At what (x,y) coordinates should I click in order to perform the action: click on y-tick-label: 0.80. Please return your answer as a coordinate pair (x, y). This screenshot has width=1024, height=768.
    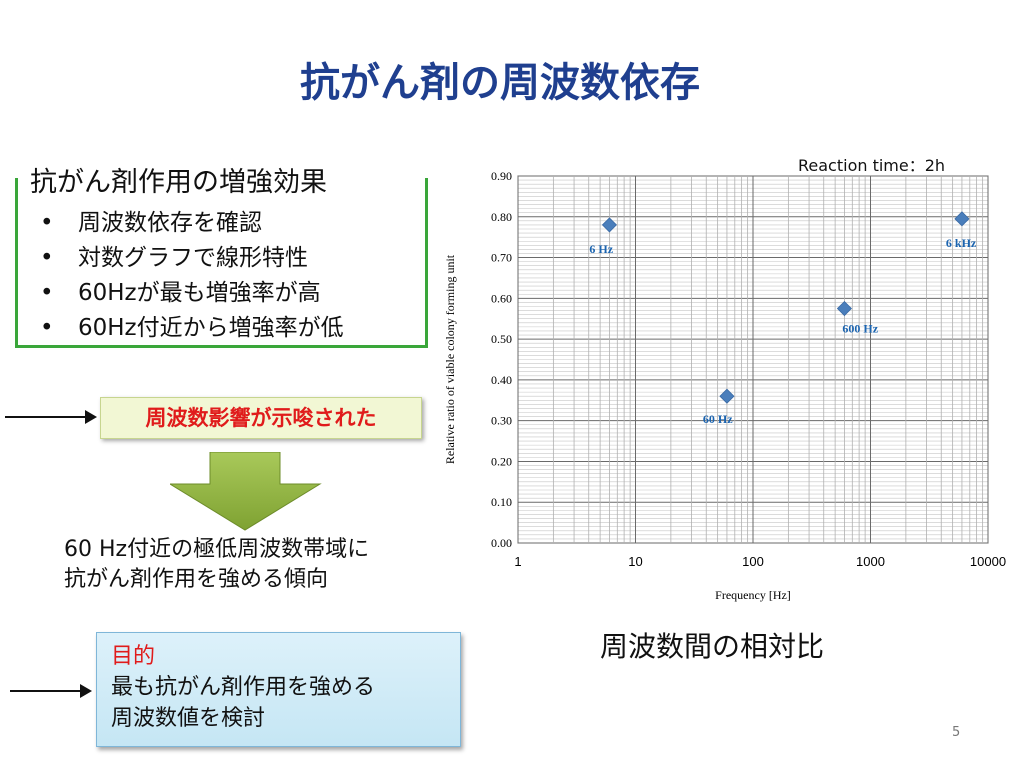
    Looking at the image, I should click on (501, 217).